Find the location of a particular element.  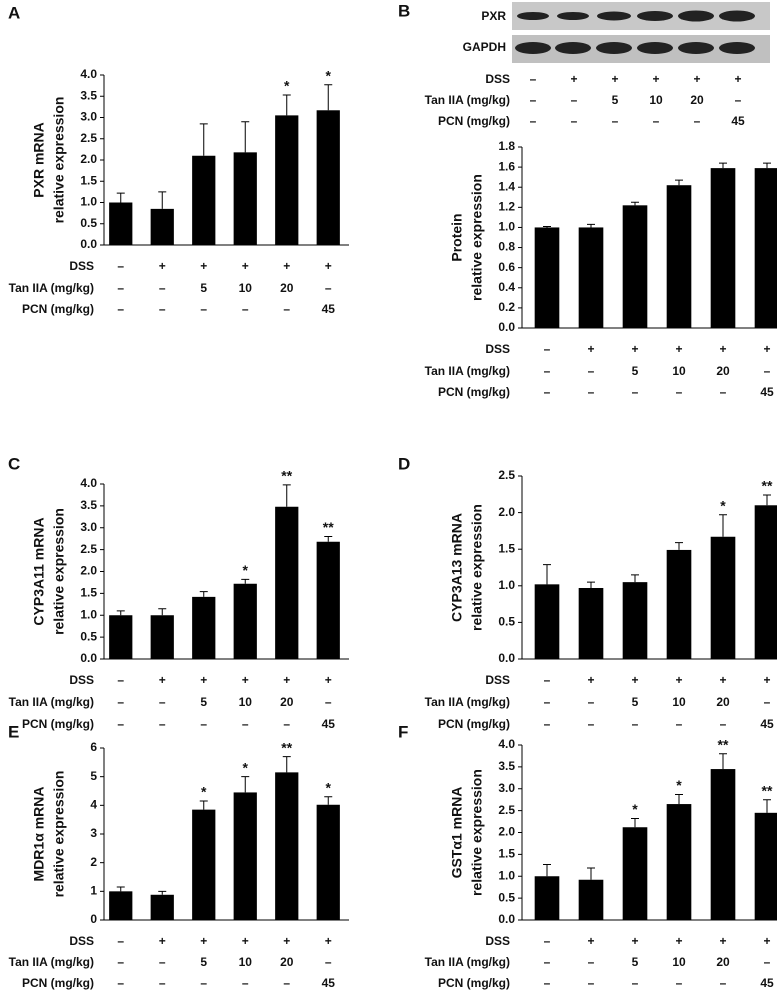

y-tick-label: 1.4 is located at coordinates (506, 186).